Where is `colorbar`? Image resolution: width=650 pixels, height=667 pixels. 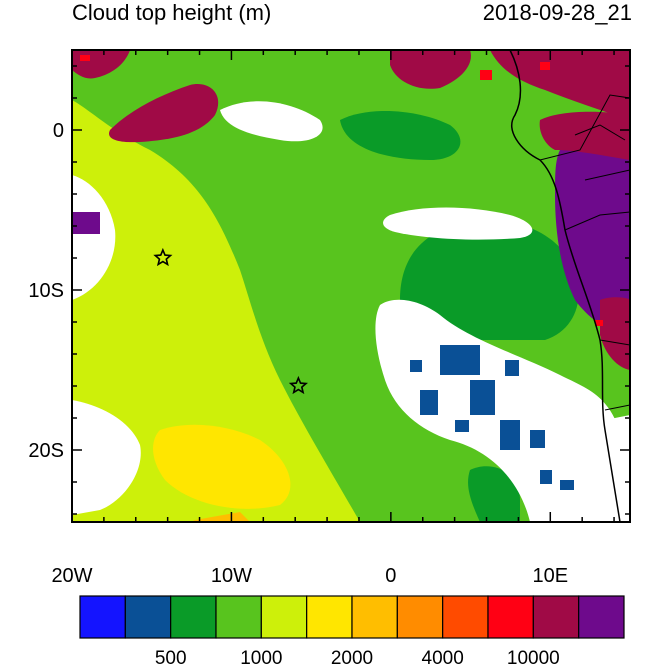 colorbar is located at coordinates (352, 617).